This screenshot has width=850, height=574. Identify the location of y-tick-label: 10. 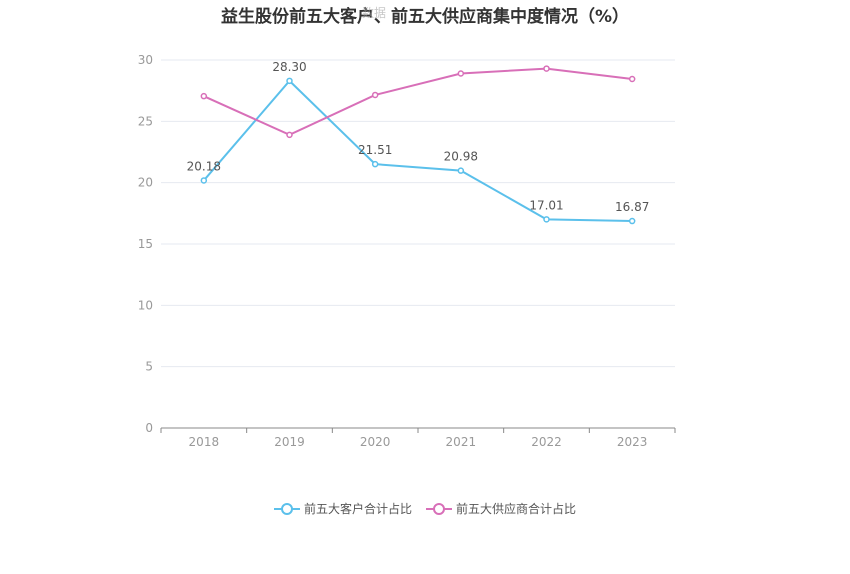
(145, 305).